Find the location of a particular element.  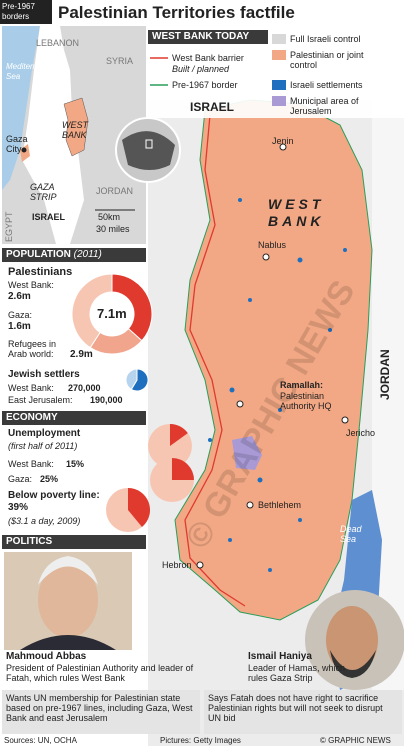

west-bank-shape is located at coordinates (76, 127).